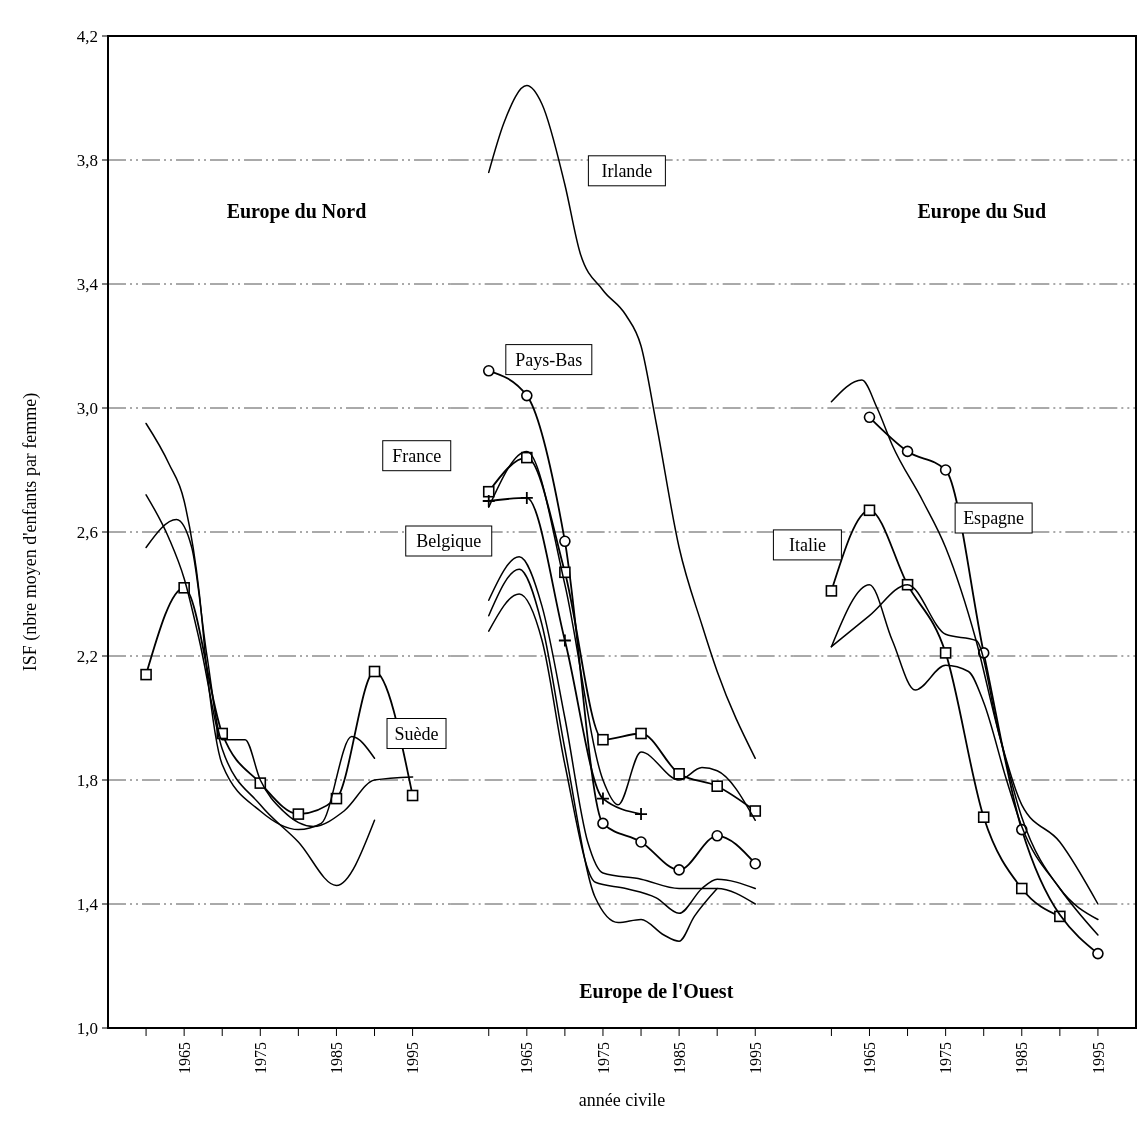 This screenshot has width=1145, height=1124. What do you see at coordinates (87, 284) in the screenshot?
I see `y-tick-label: 3,4` at bounding box center [87, 284].